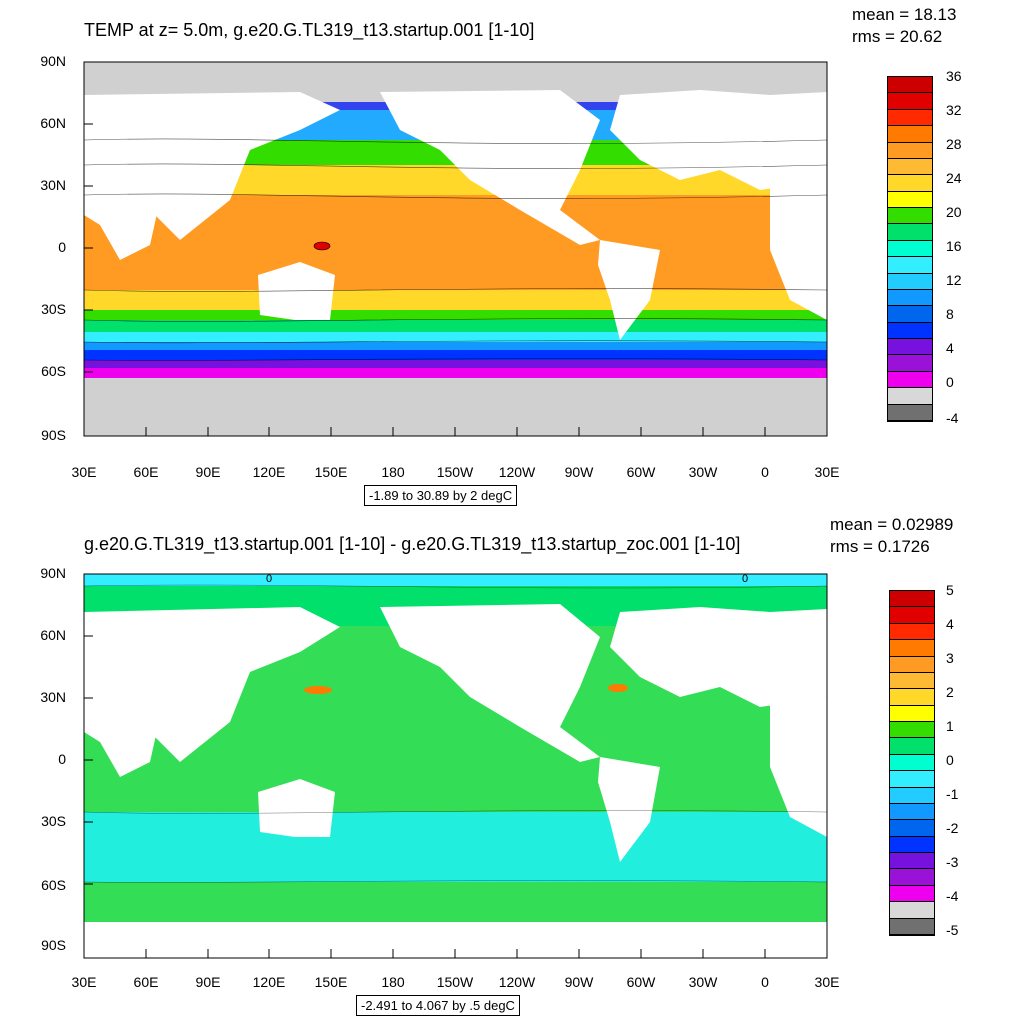  What do you see at coordinates (892, 524) in the screenshot?
I see `mean-stat: mean = 0.02989` at bounding box center [892, 524].